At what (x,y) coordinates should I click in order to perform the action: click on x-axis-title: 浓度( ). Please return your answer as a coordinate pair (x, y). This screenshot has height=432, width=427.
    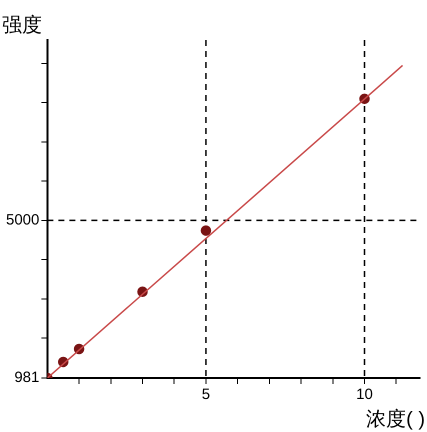
    Looking at the image, I should click on (395, 419).